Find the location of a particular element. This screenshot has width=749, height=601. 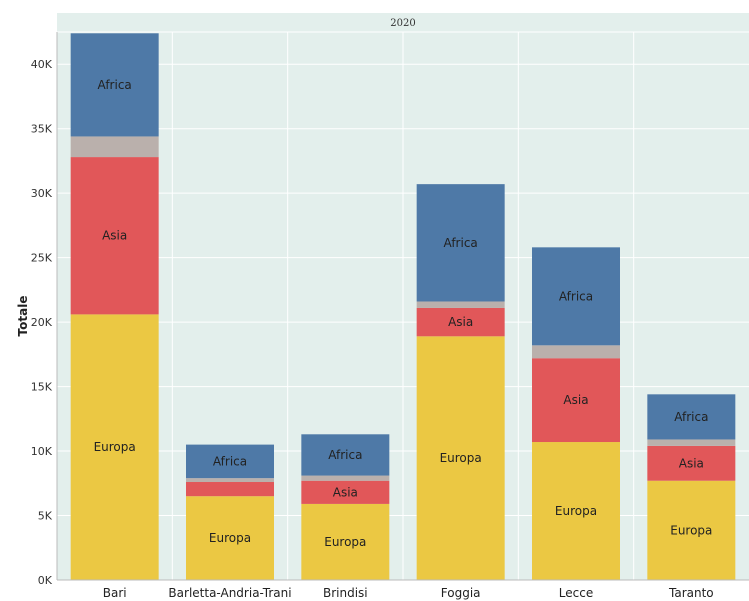

panel-title: 2020 is located at coordinates (402, 23).